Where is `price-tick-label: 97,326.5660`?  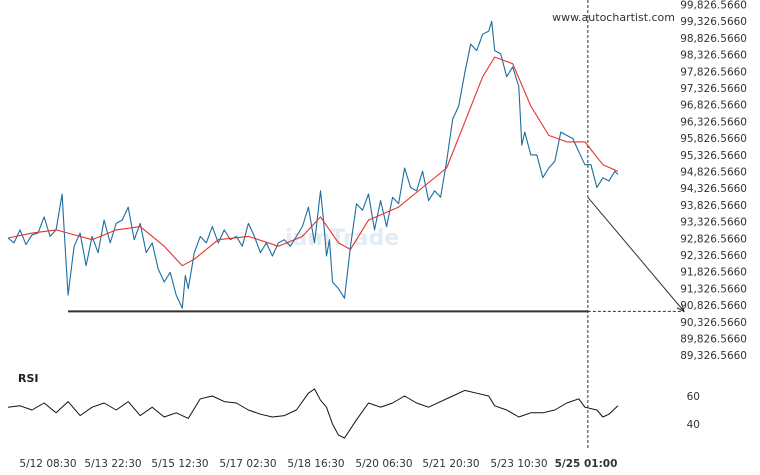
price-tick-label: 97,326.5660 is located at coordinates (713, 89).